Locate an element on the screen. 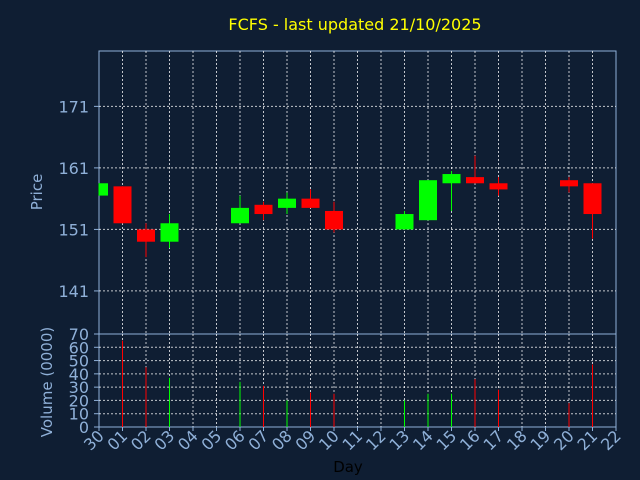 This screenshot has height=480, width=640. volume-y-tick-label: 50 is located at coordinates (79, 361).